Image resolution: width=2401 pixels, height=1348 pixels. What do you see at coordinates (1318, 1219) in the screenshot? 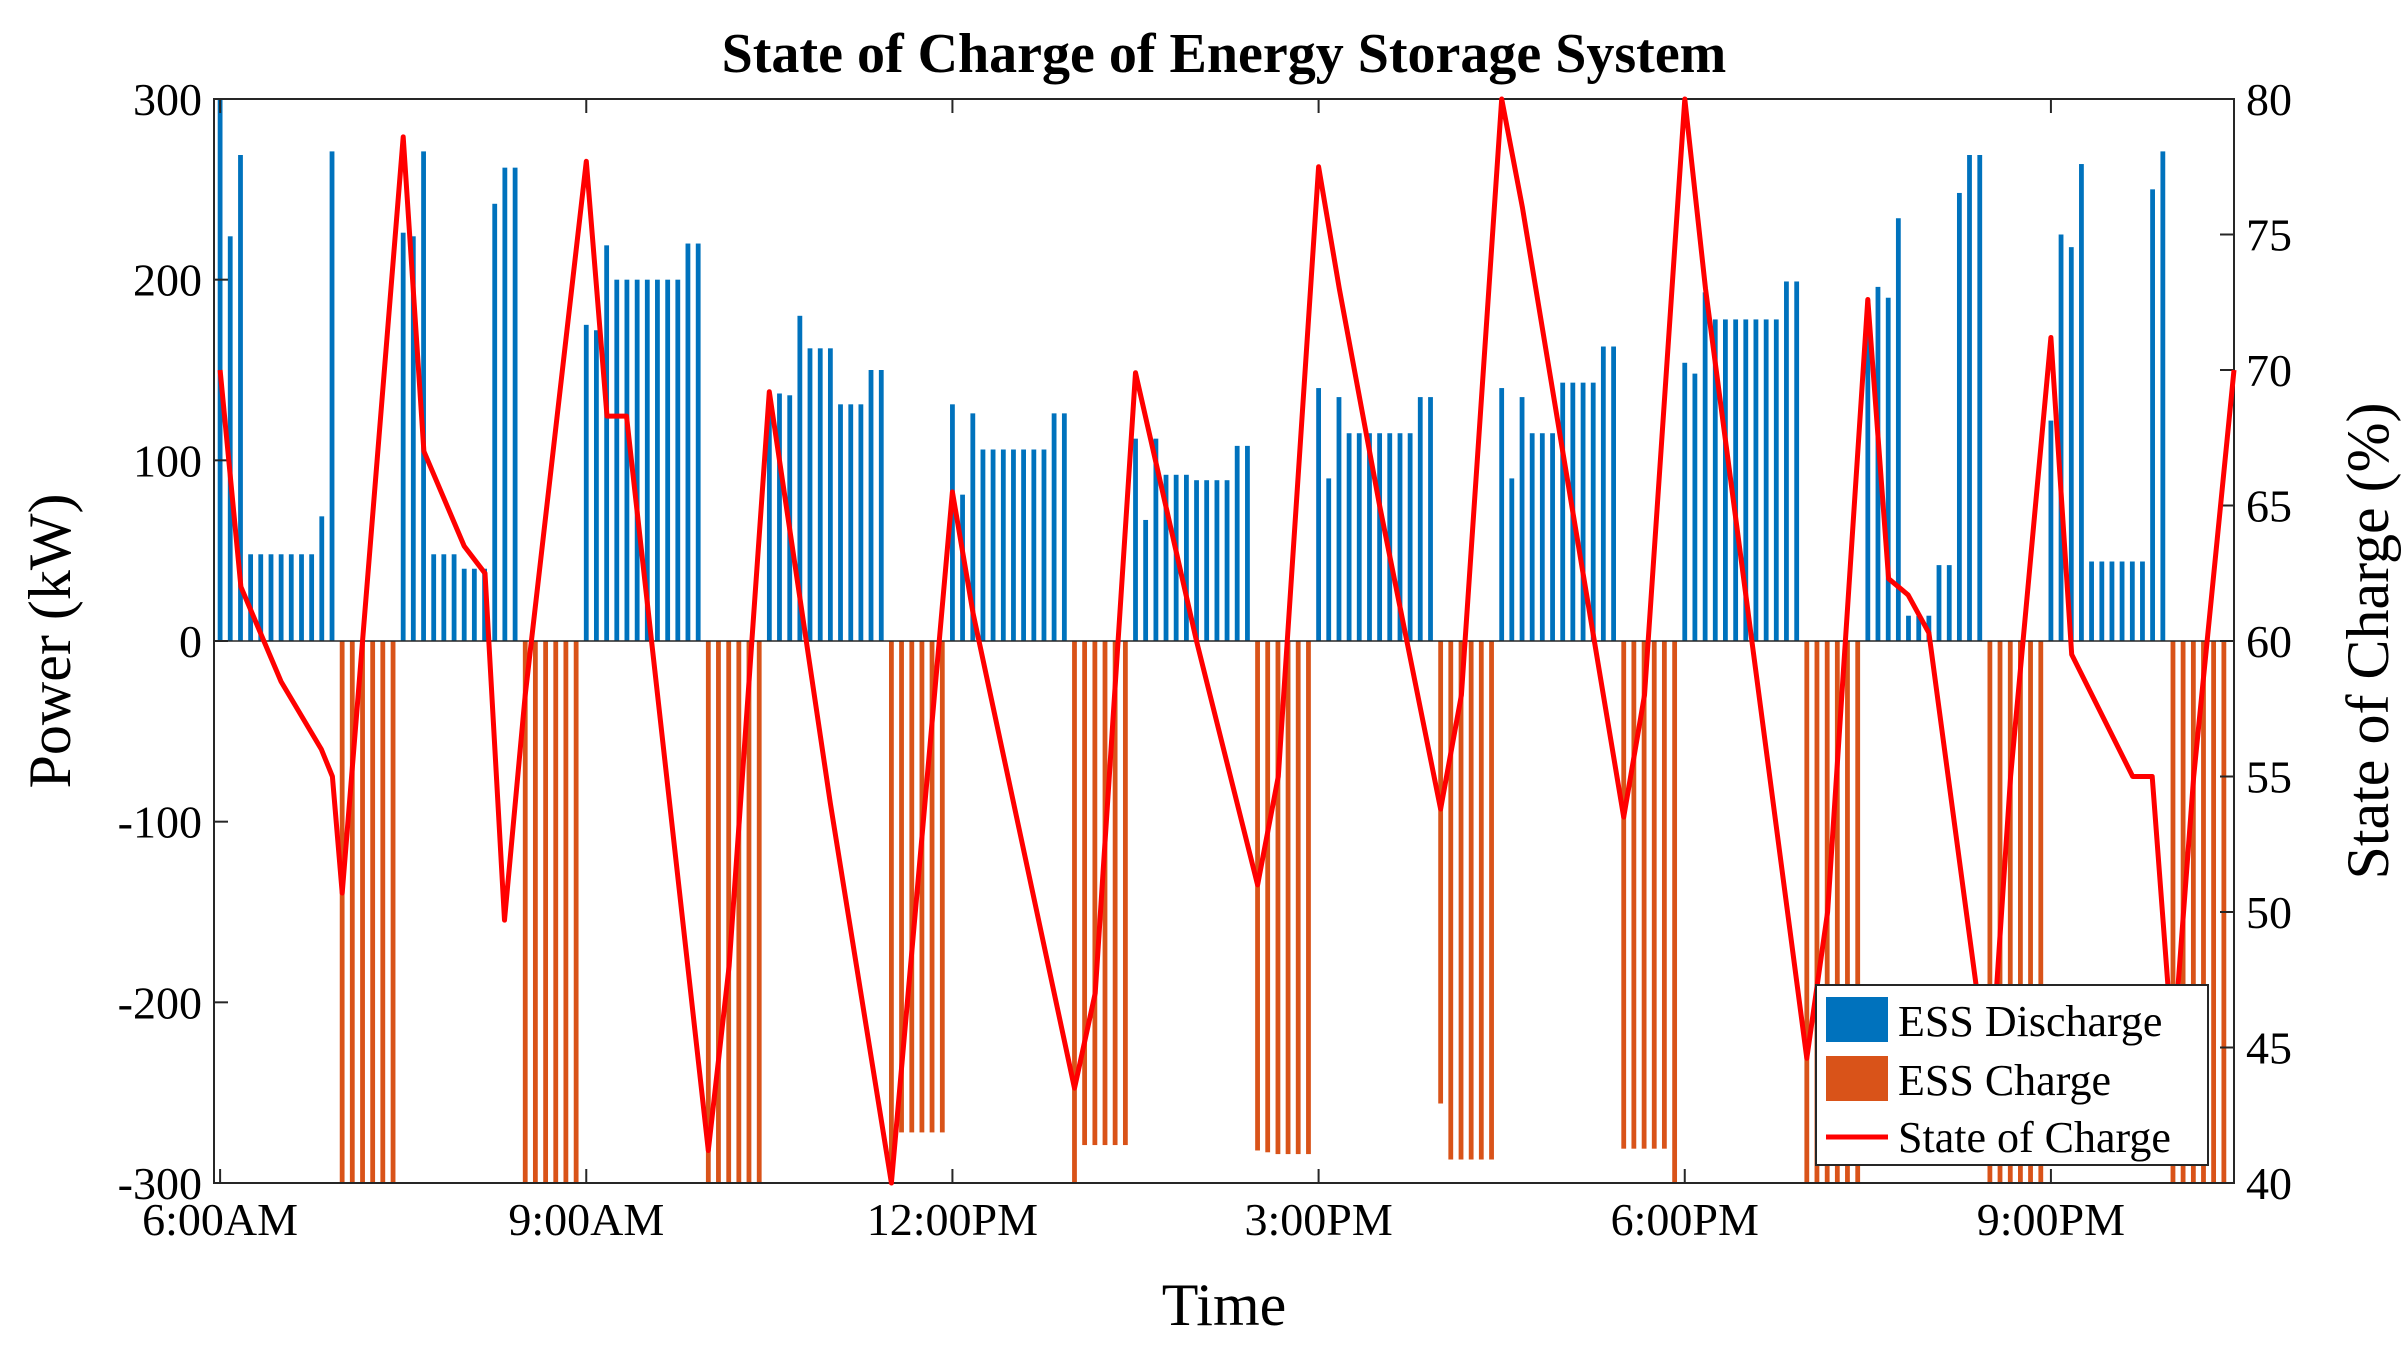
I see `x-tick-label: 3:00PM` at bounding box center [1318, 1219].